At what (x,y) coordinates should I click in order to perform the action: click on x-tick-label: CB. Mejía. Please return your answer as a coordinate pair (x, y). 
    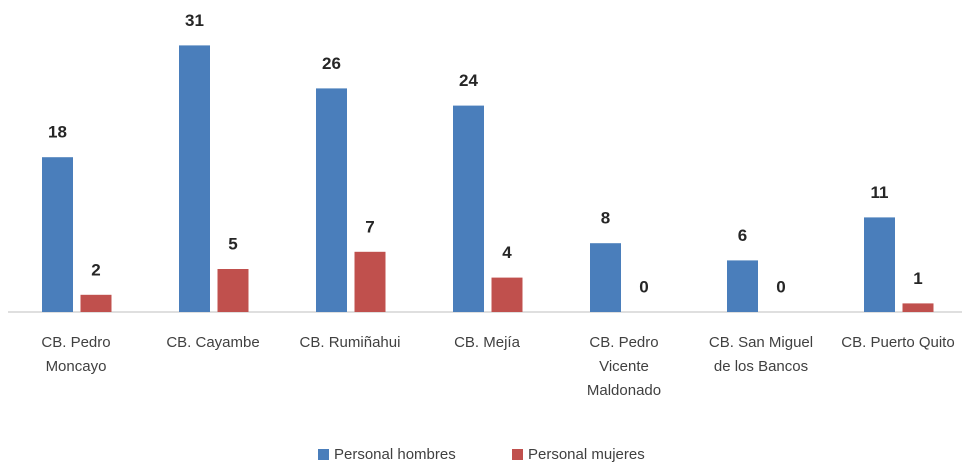
    Looking at the image, I should click on (487, 342).